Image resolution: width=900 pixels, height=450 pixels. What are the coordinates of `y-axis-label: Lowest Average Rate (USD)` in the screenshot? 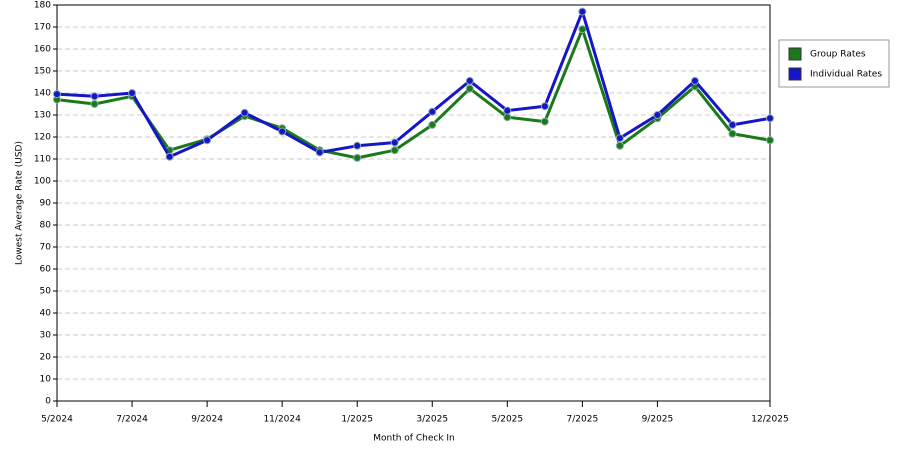 It's located at (20, 203).